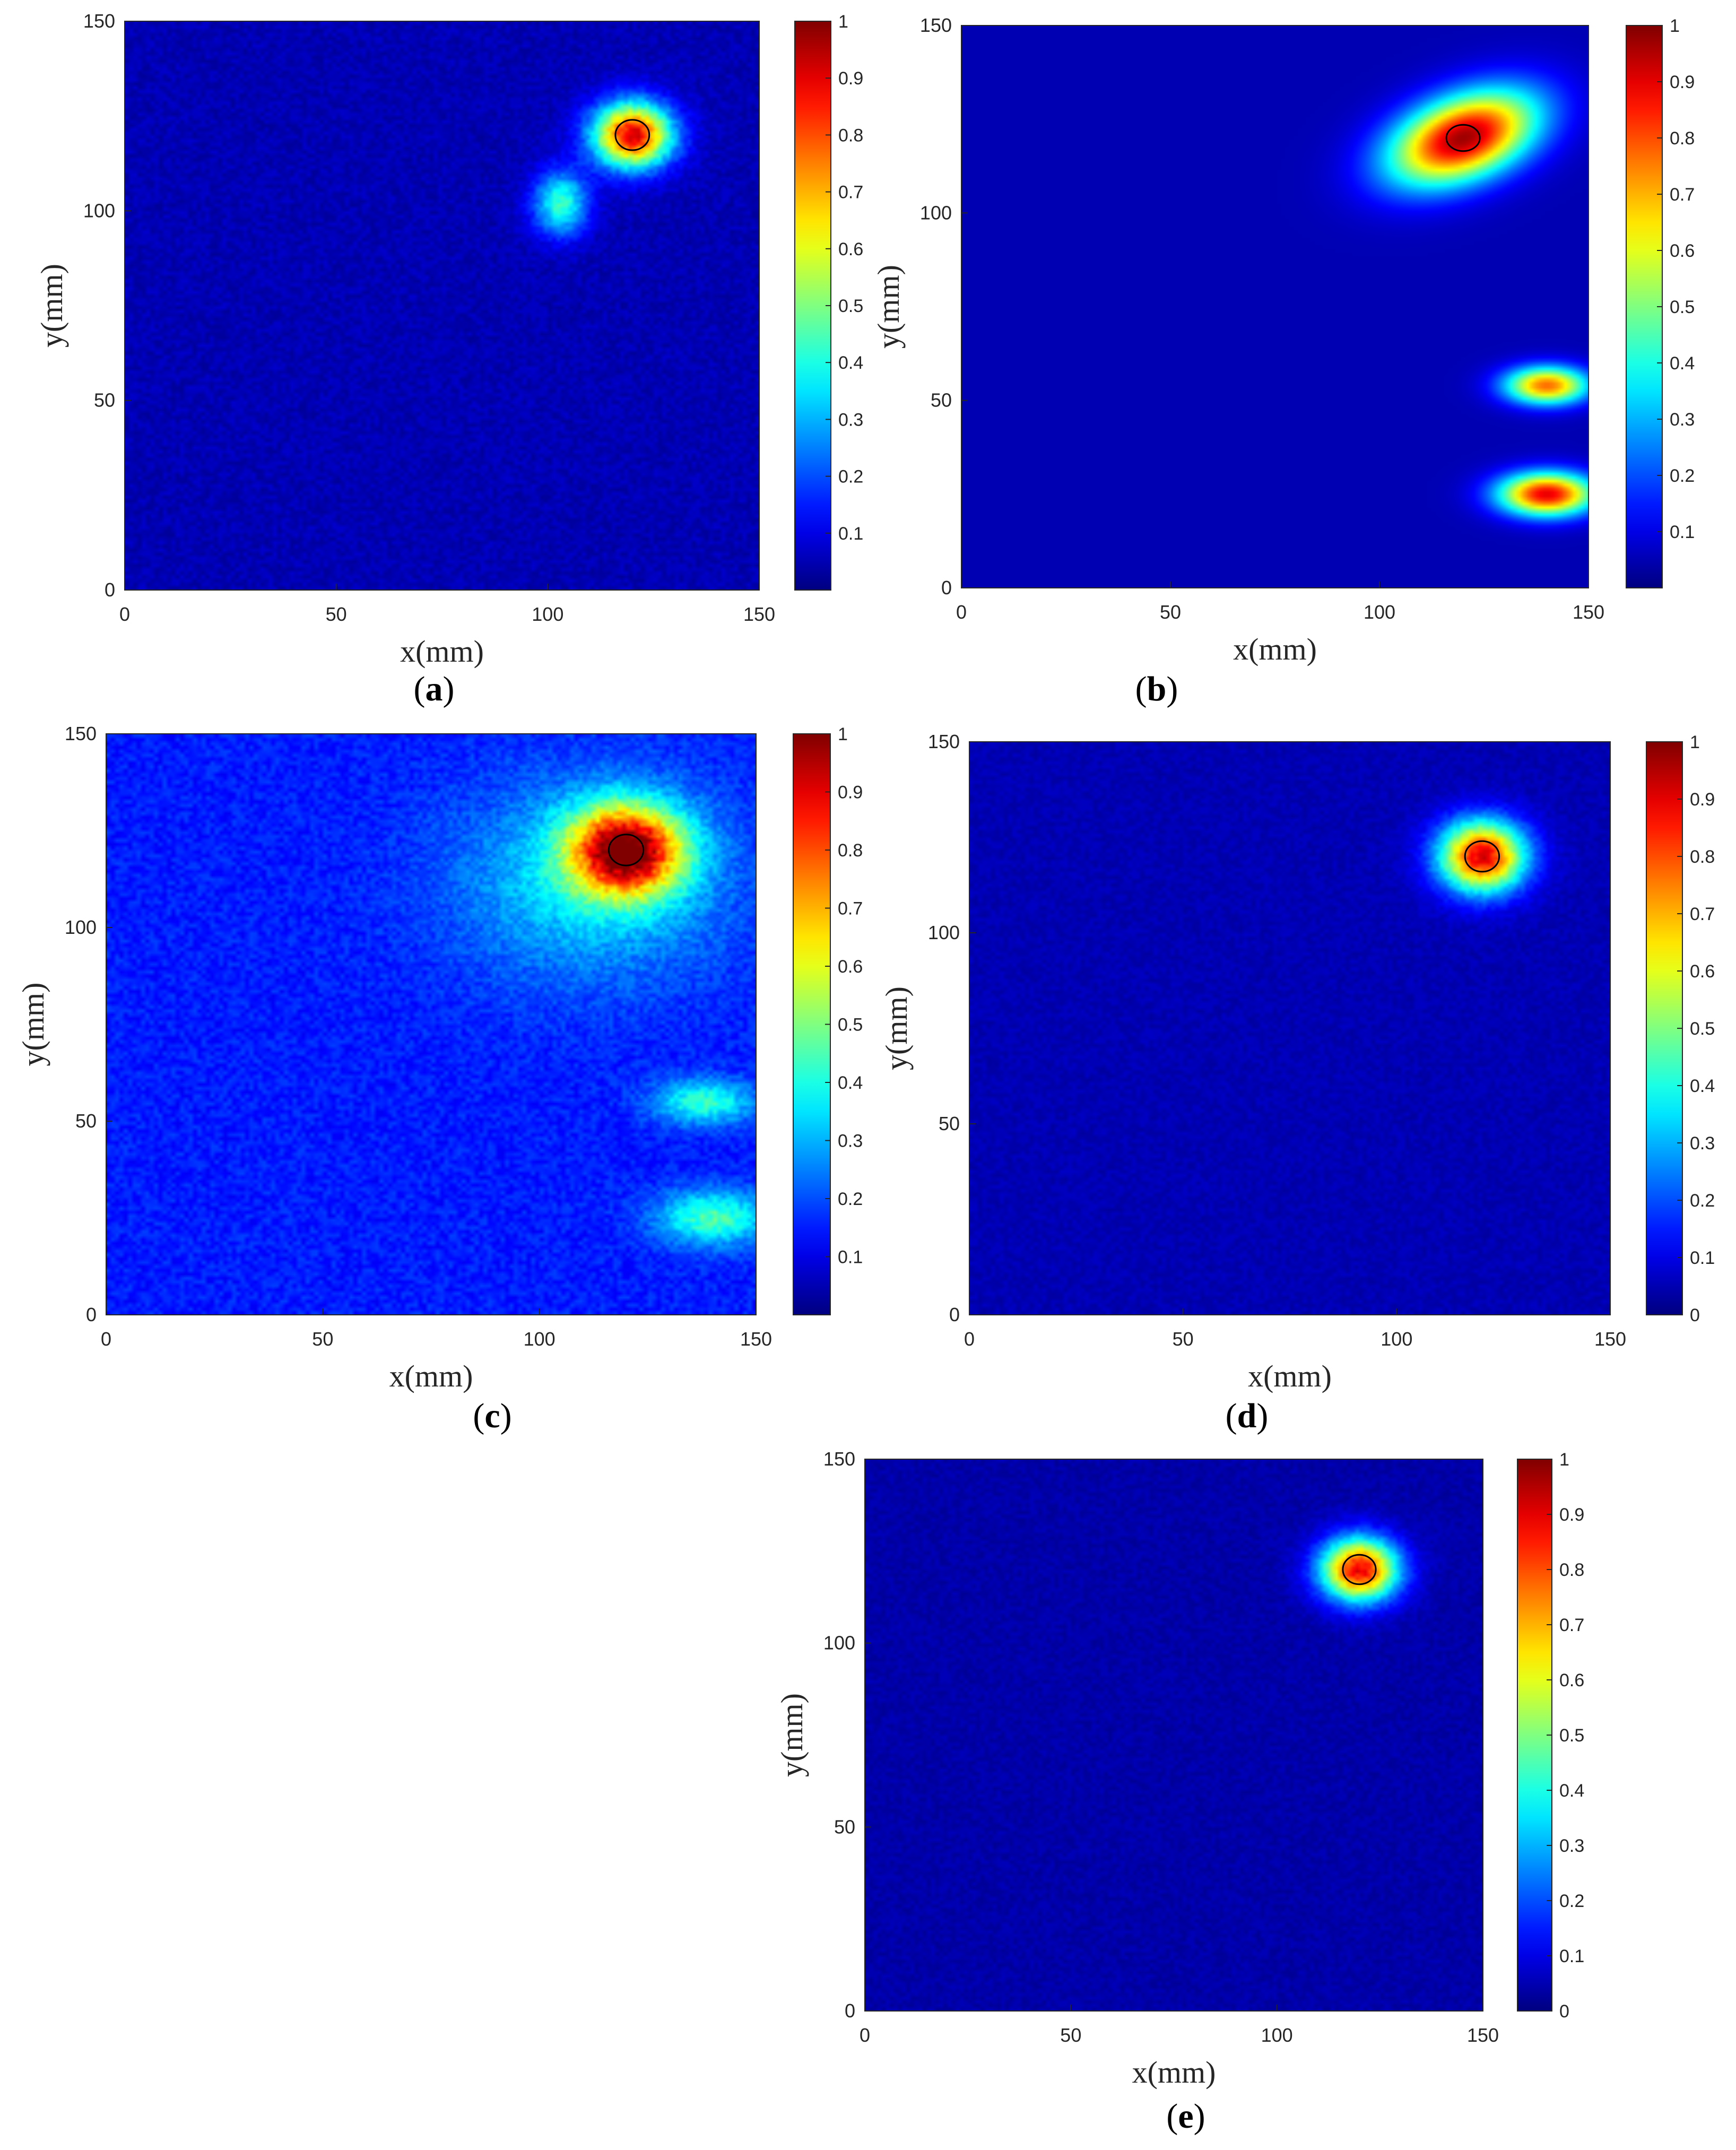 Image resolution: width=1736 pixels, height=2150 pixels. I want to click on panel-caption: (a), so click(434, 689).